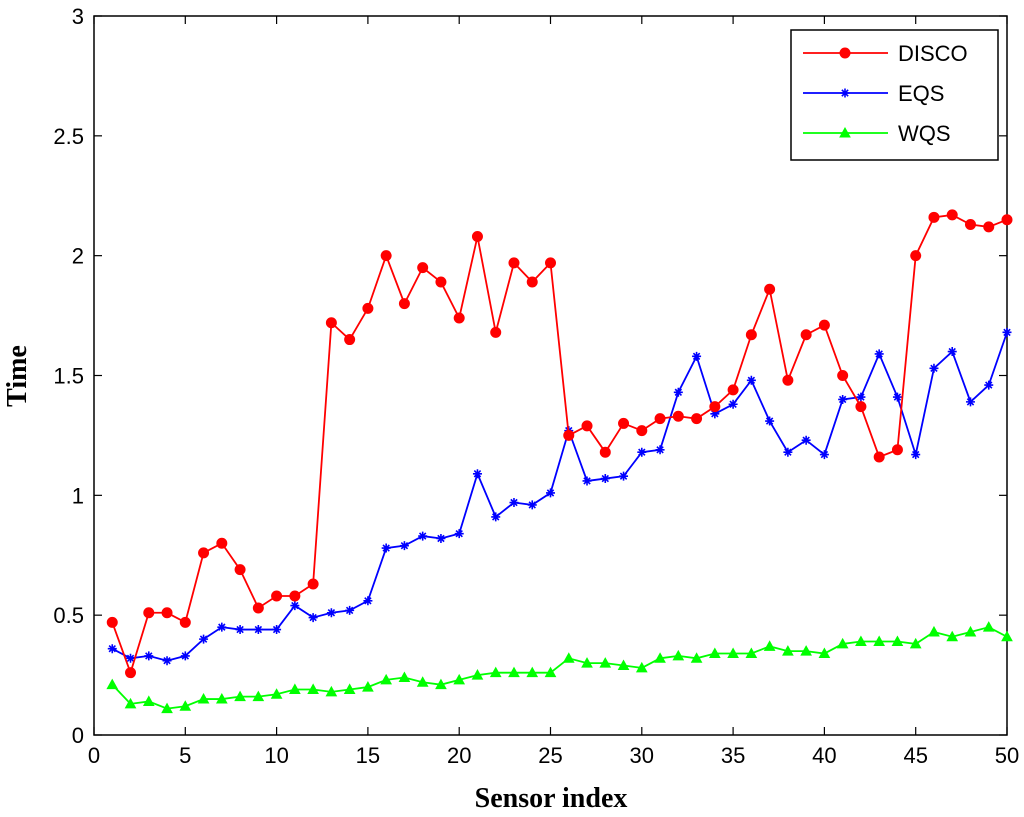  What do you see at coordinates (68, 136) in the screenshot?
I see `y-tick-label: 2.5` at bounding box center [68, 136].